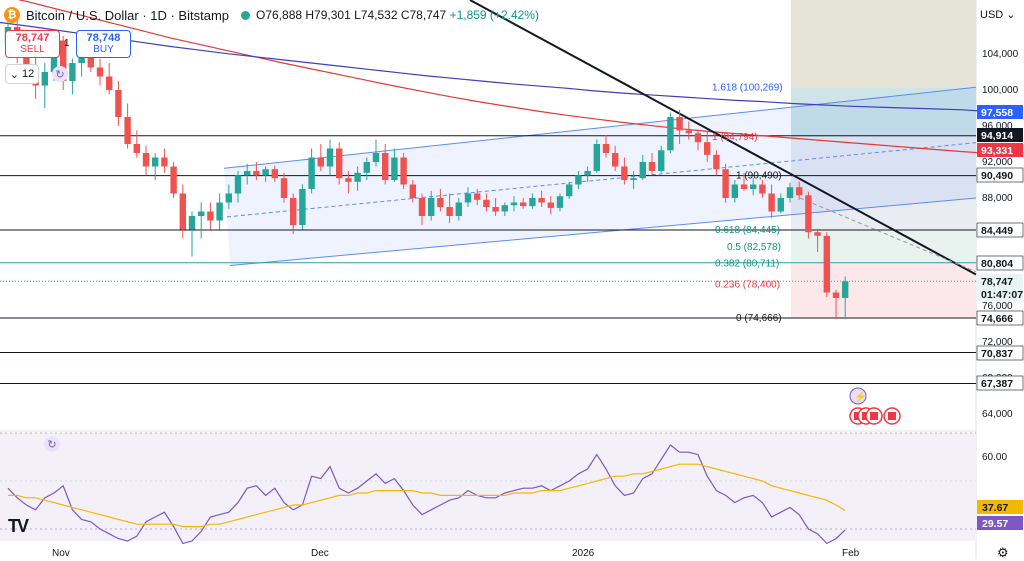 The width and height of the screenshot is (1024, 561). Describe the element at coordinates (997, 354) in the screenshot. I see `price-label: 70,837` at that location.